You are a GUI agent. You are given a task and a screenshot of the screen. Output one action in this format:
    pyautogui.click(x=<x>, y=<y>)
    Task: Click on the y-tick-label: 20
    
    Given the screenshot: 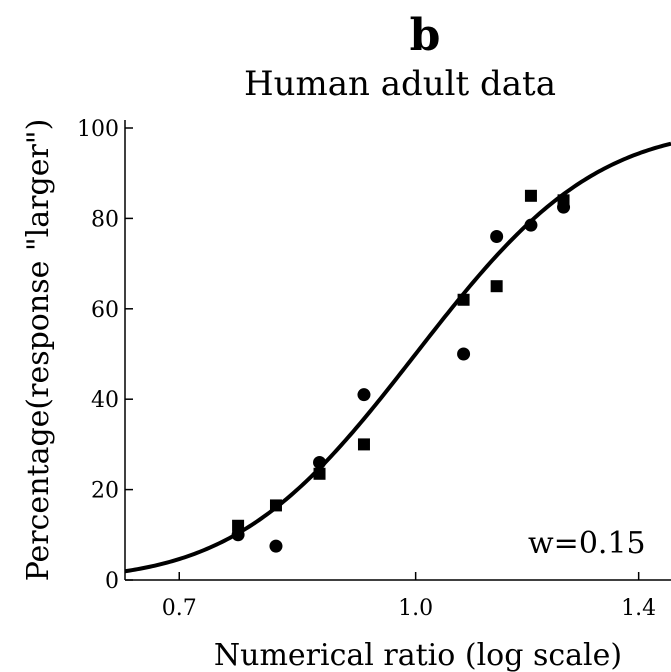 What is the action you would take?
    pyautogui.click(x=105, y=491)
    